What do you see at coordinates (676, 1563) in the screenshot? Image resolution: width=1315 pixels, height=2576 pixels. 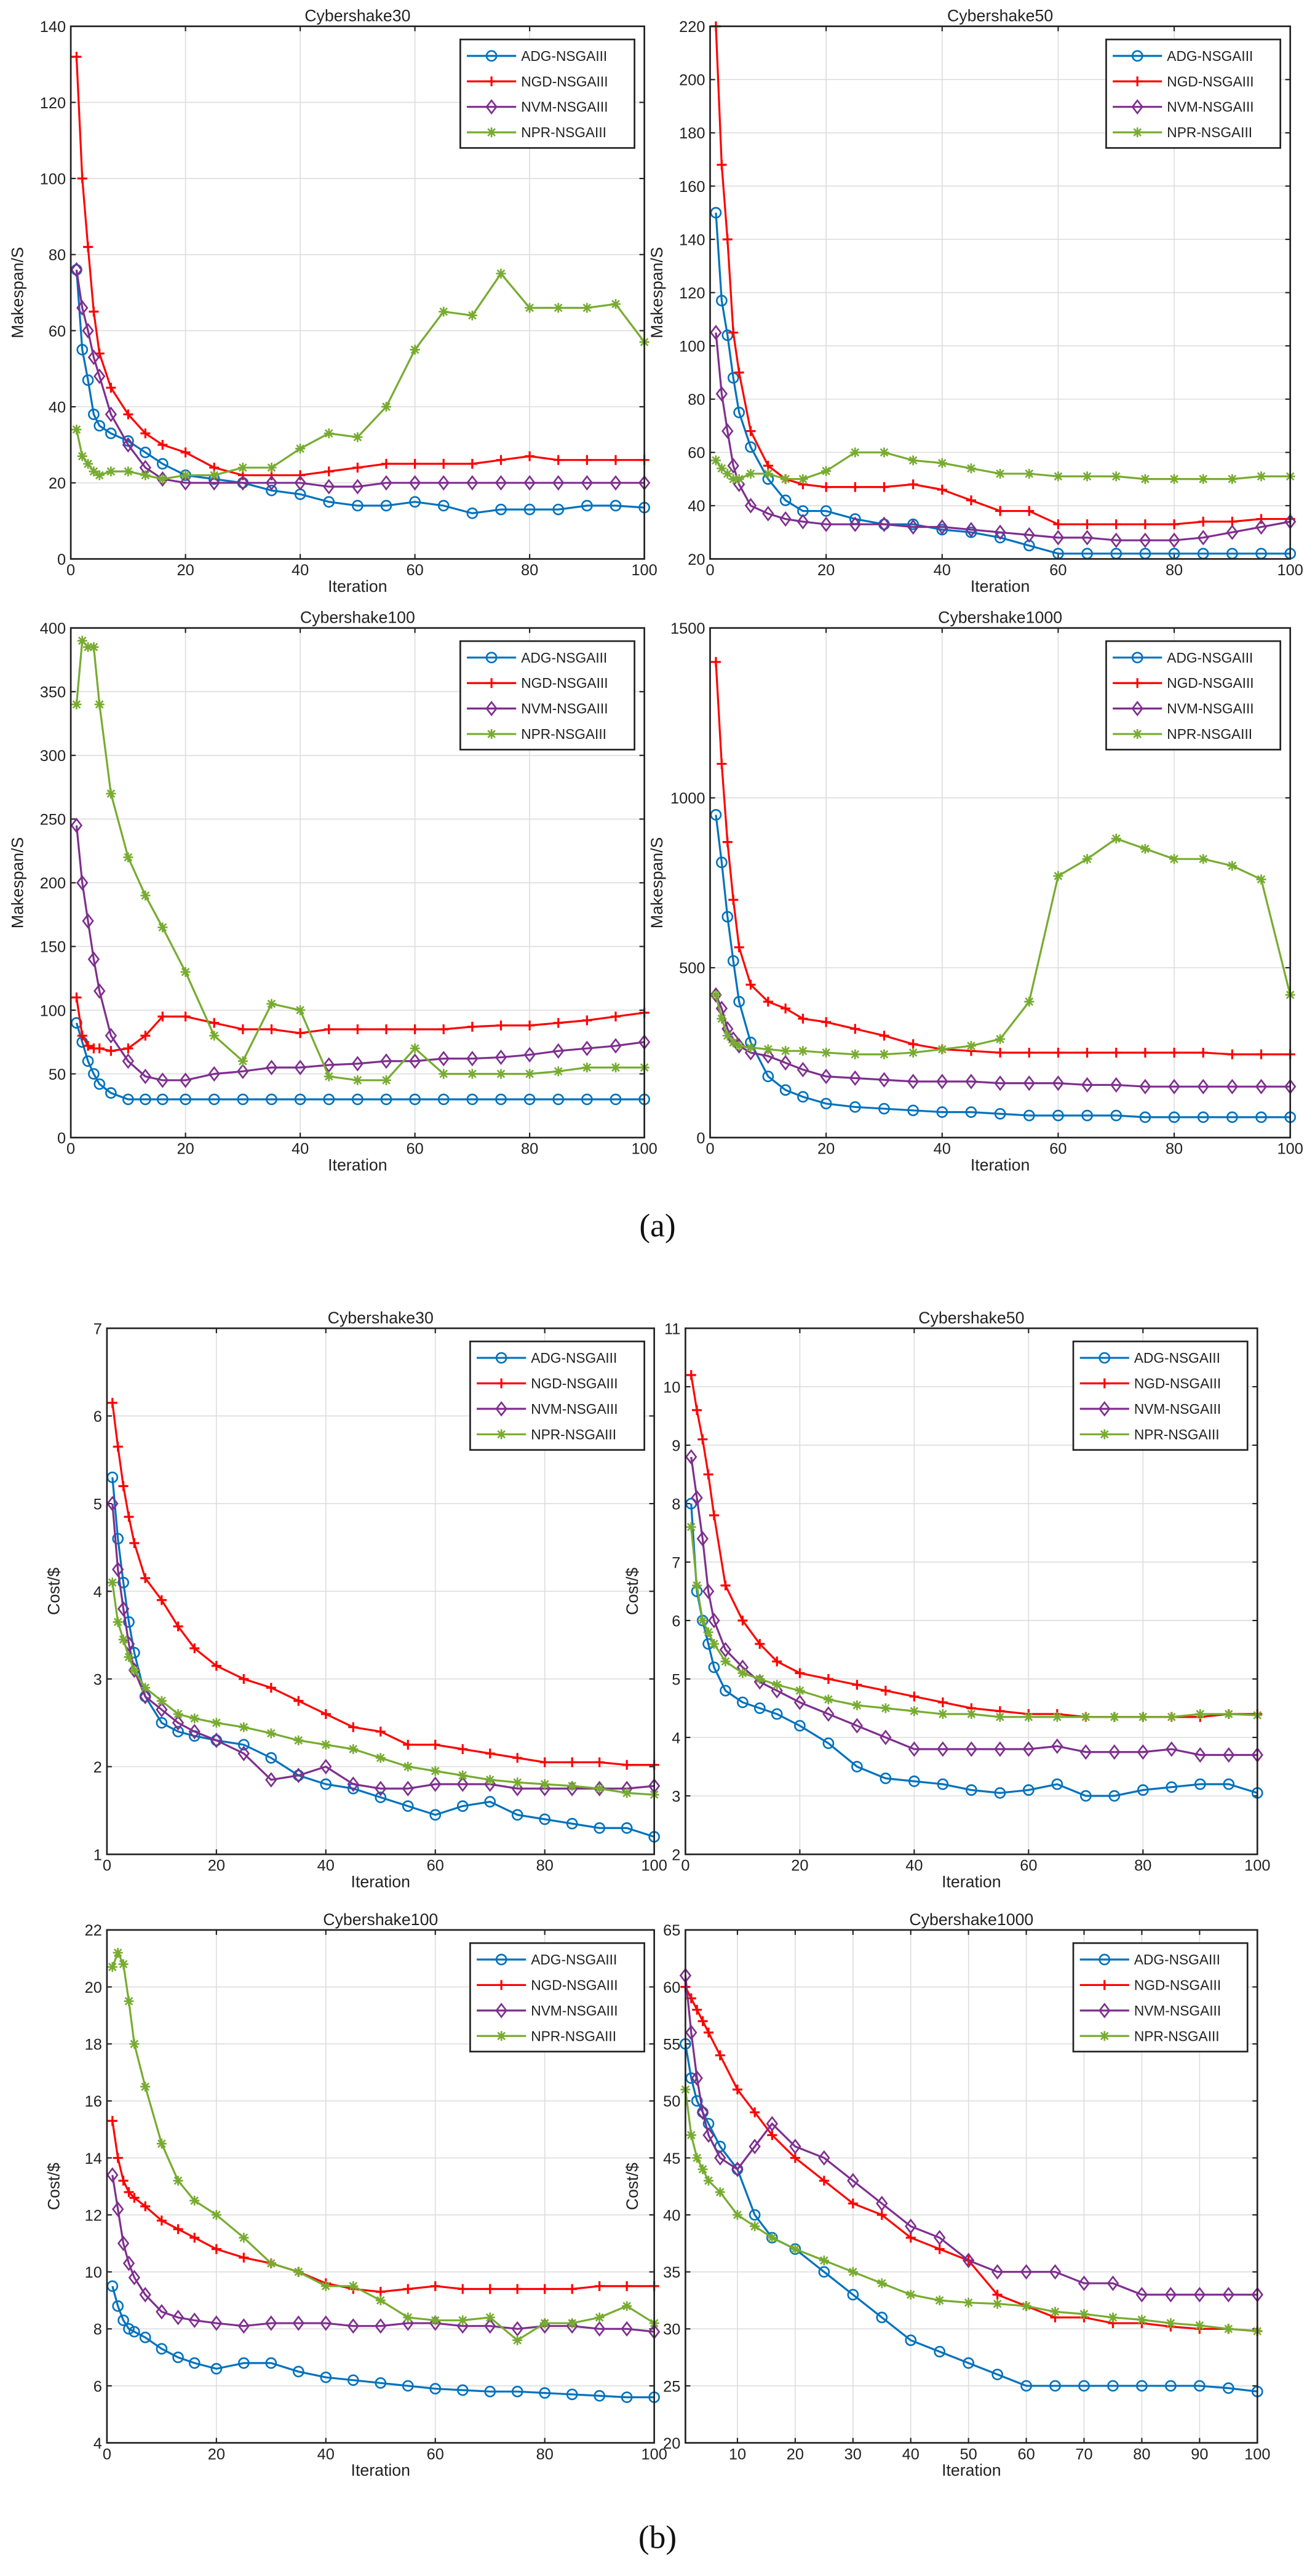 I see `y-tick-label: 7` at bounding box center [676, 1563].